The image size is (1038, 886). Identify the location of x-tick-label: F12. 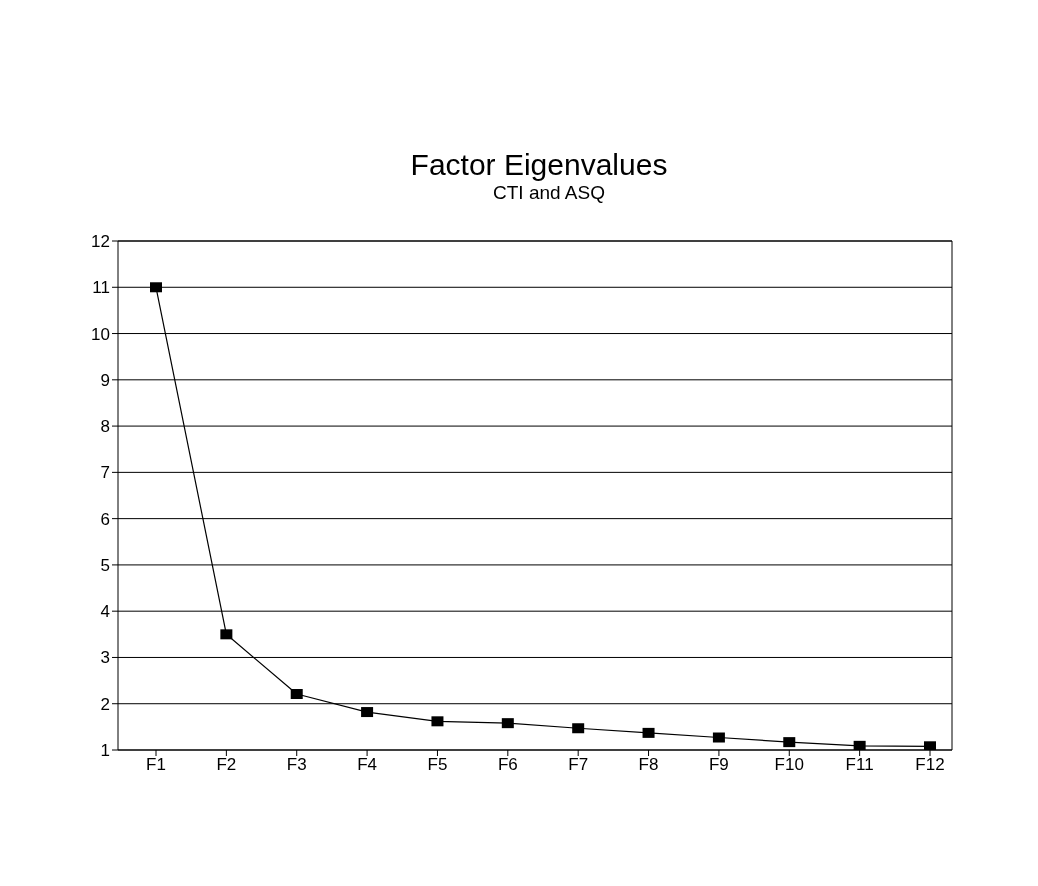
(930, 765).